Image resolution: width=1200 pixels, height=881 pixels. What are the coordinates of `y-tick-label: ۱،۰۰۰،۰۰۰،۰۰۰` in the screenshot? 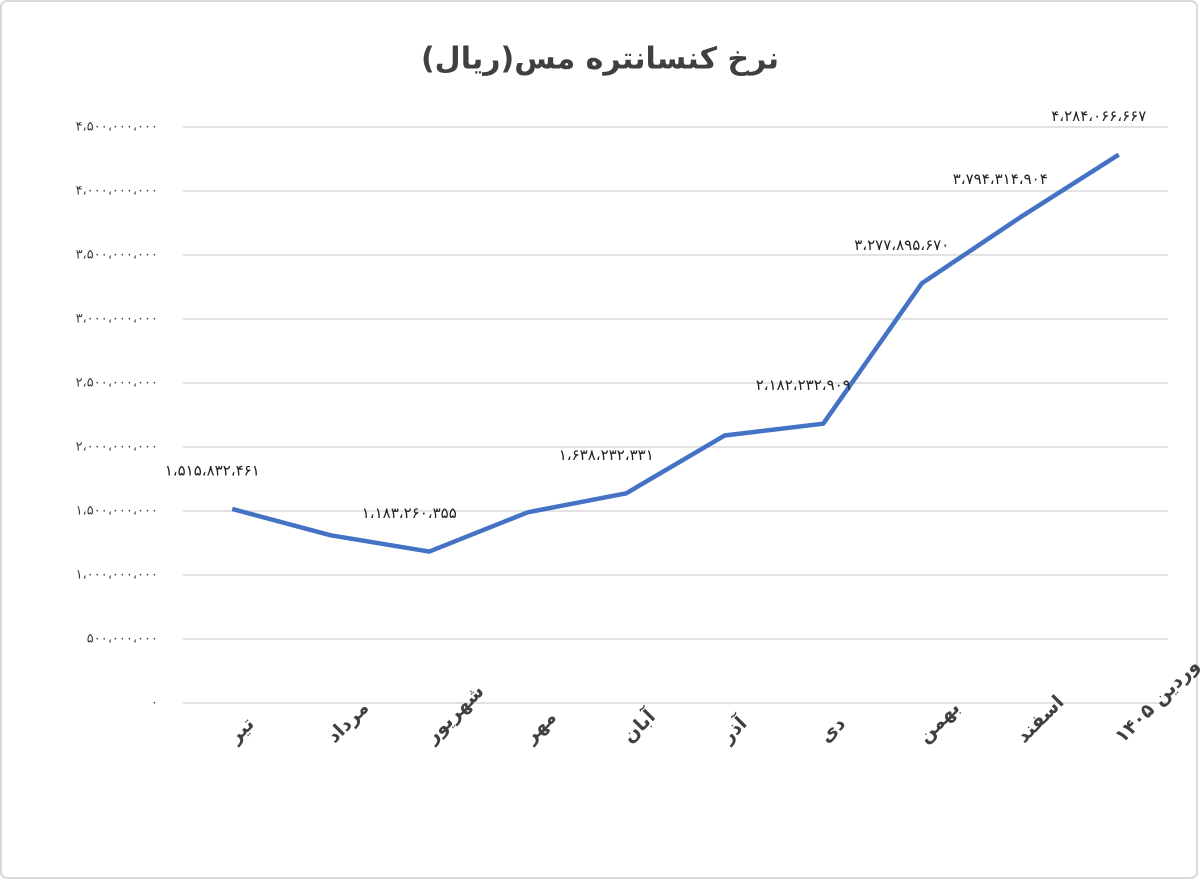 It's located at (117, 575).